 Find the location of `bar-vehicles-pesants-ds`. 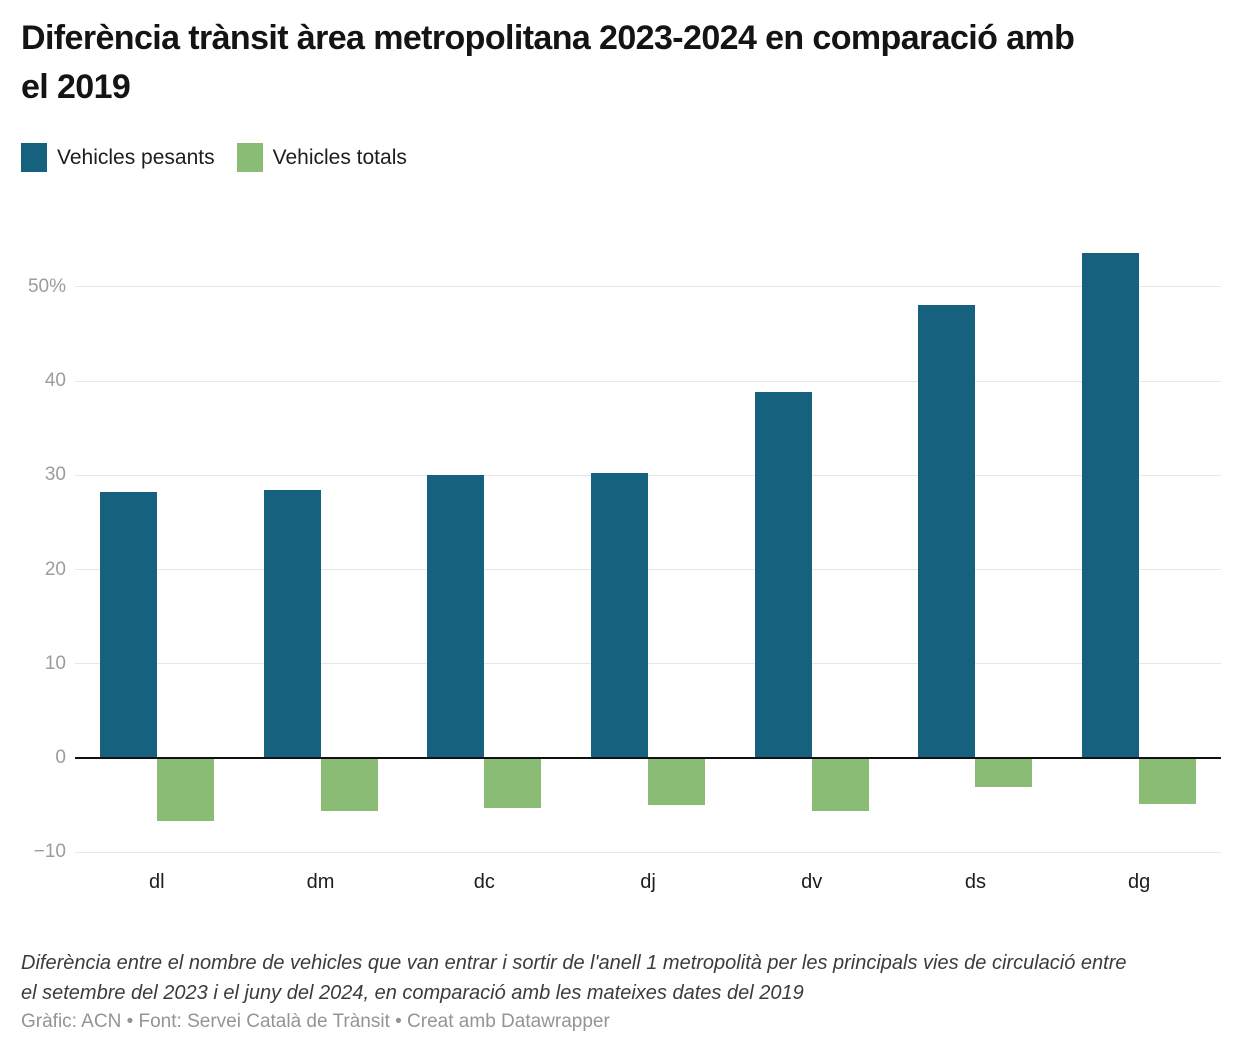

bar-vehicles-pesants-ds is located at coordinates (947, 531).